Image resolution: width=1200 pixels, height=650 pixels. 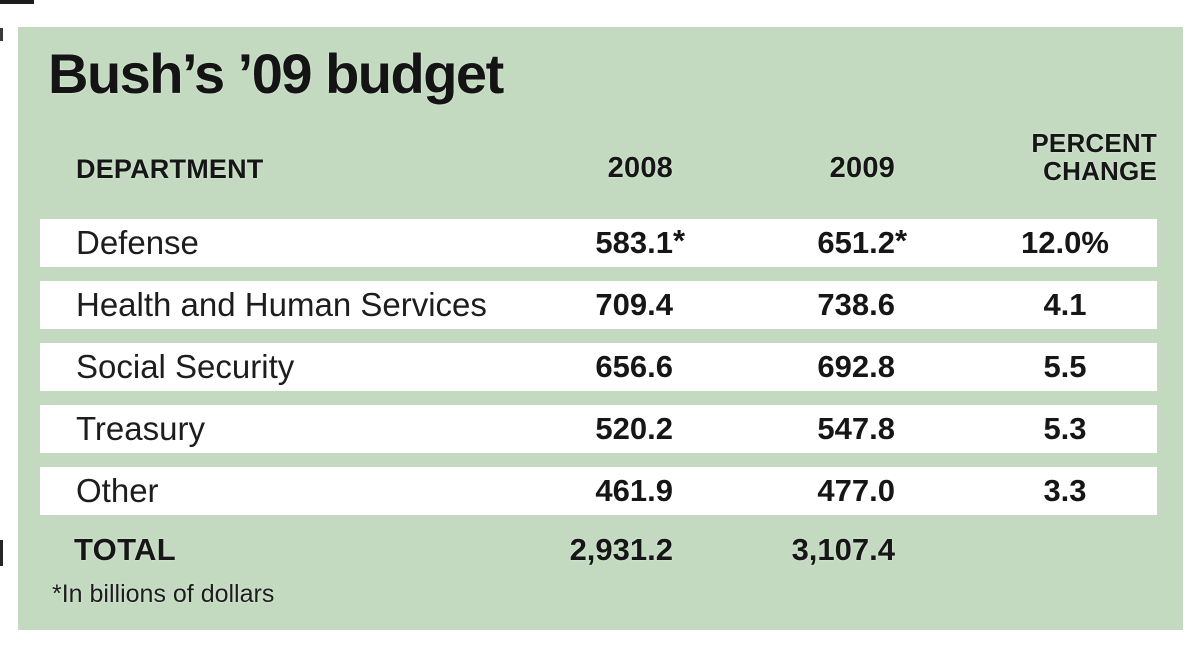 I want to click on total-percent-cell, so click(x=1026, y=550).